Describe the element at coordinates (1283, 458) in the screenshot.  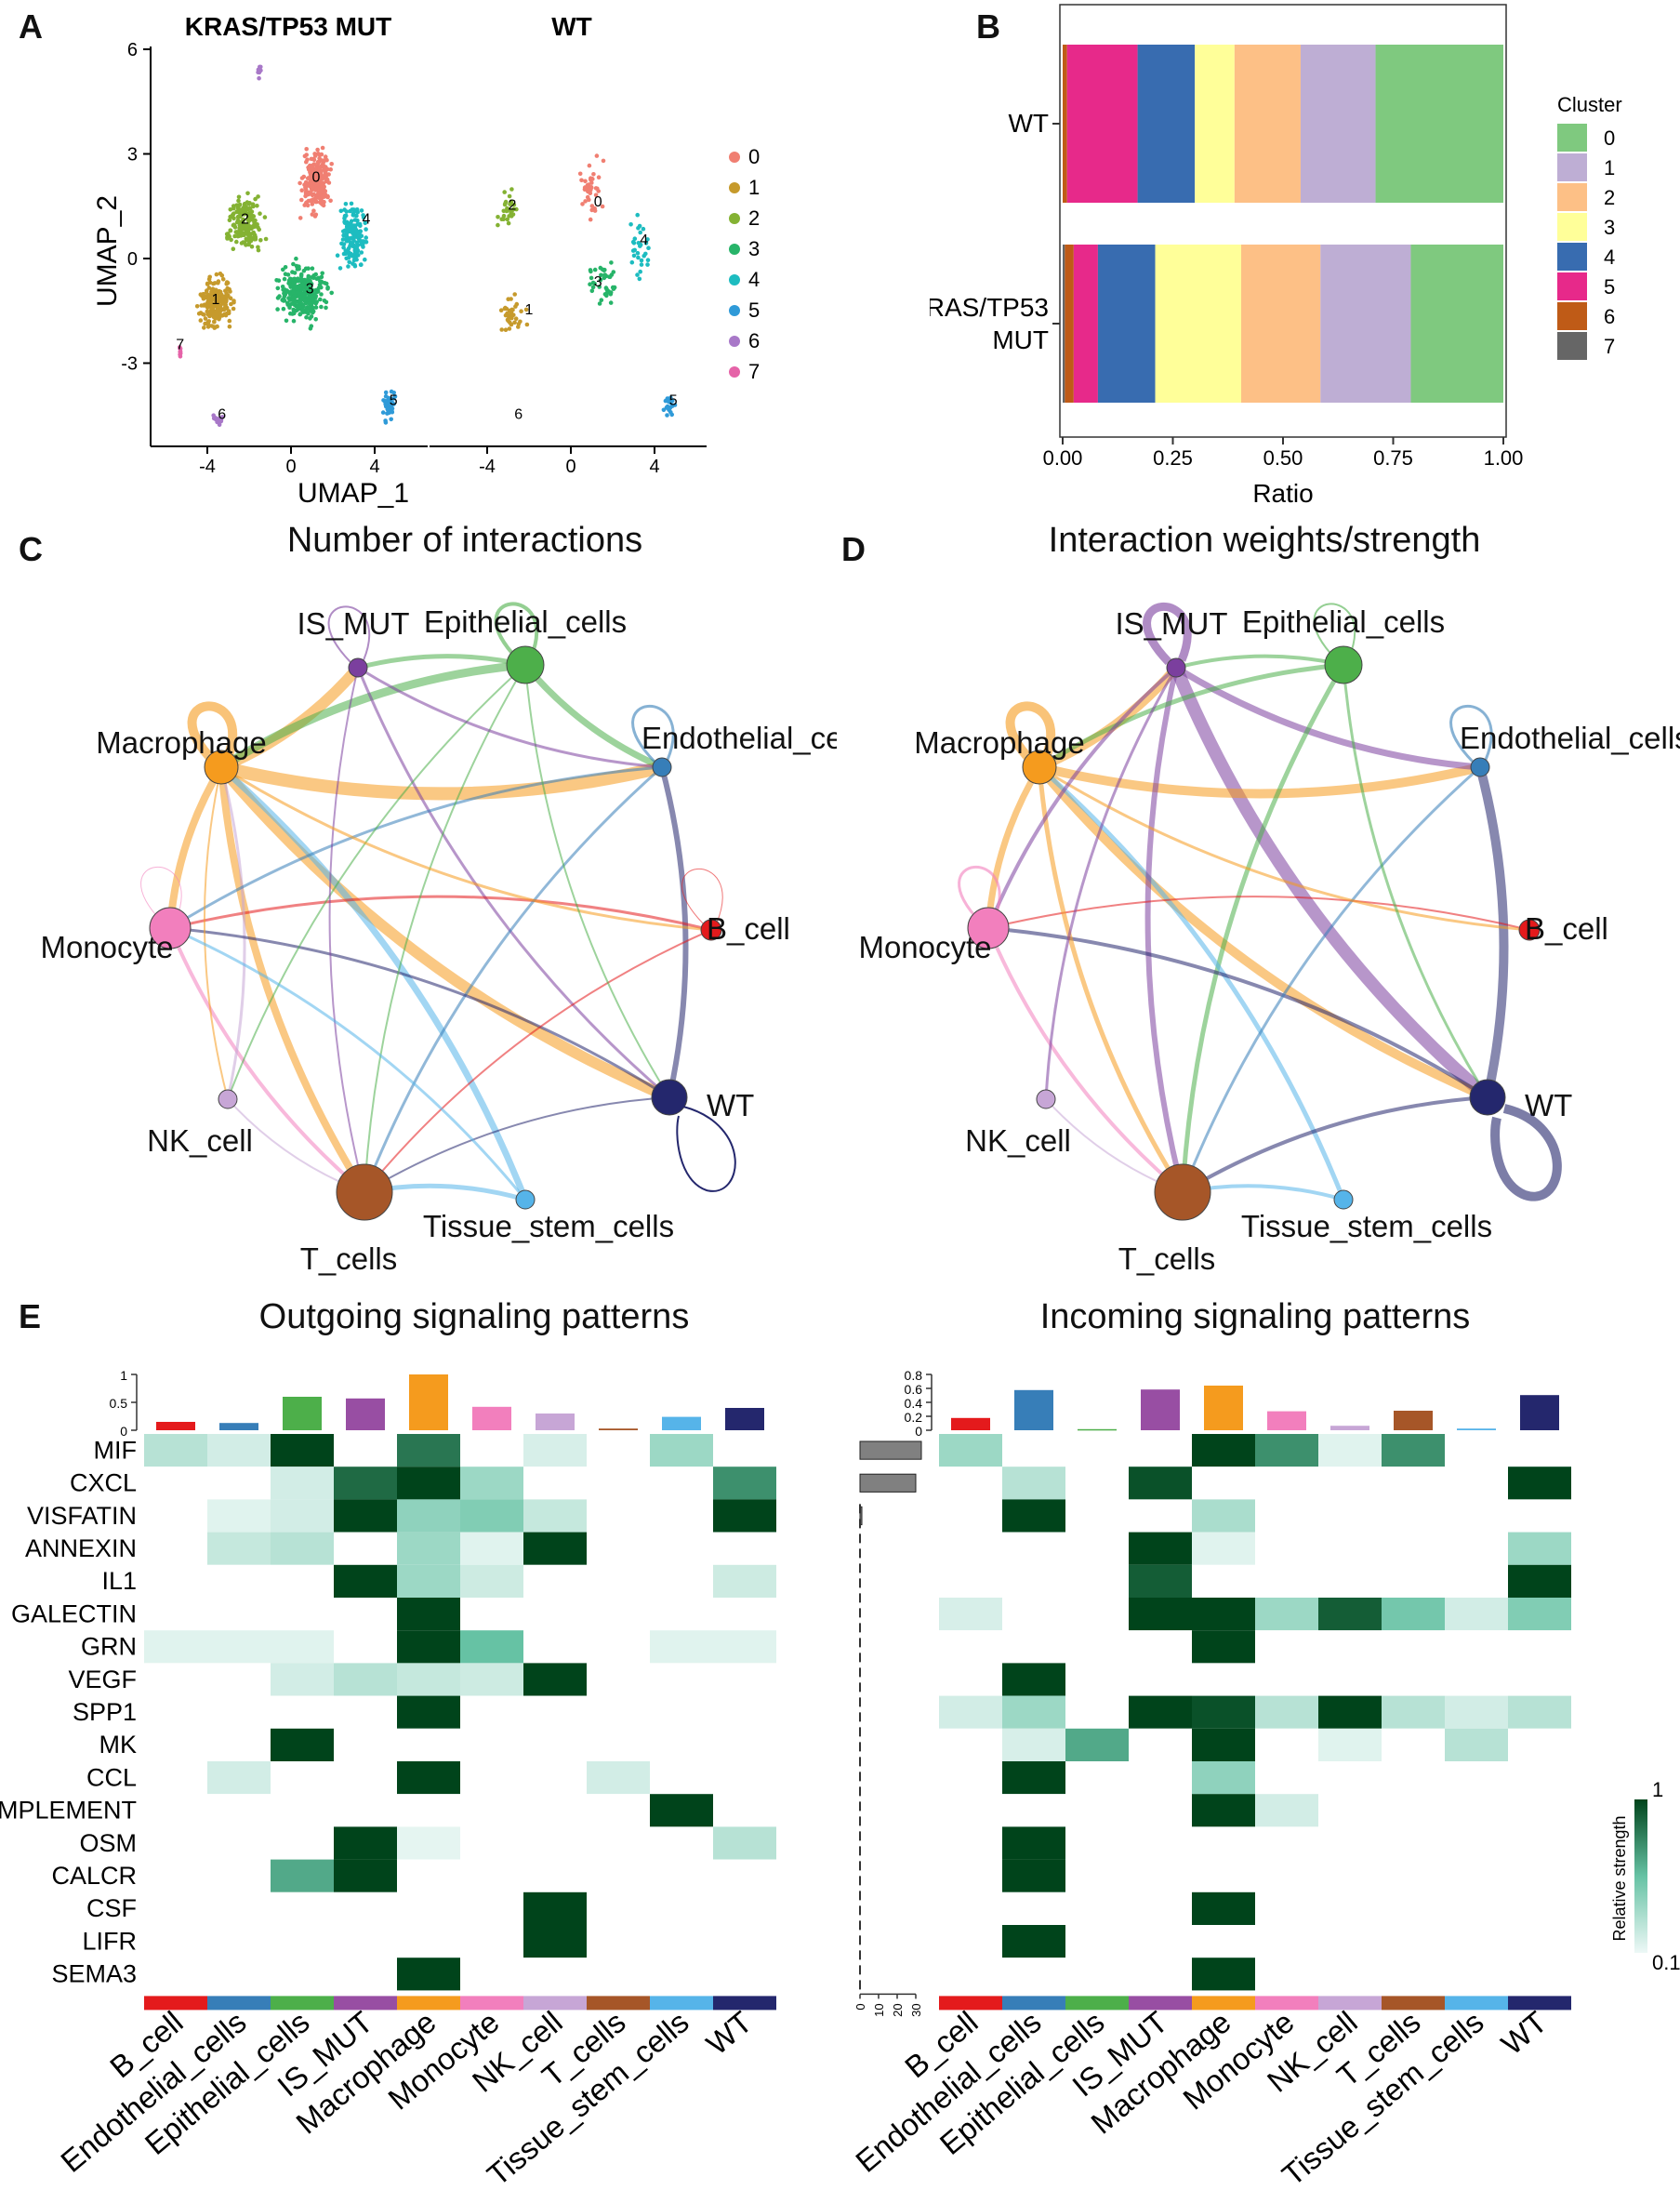
I see `ratio-xtick: 0.50` at that location.